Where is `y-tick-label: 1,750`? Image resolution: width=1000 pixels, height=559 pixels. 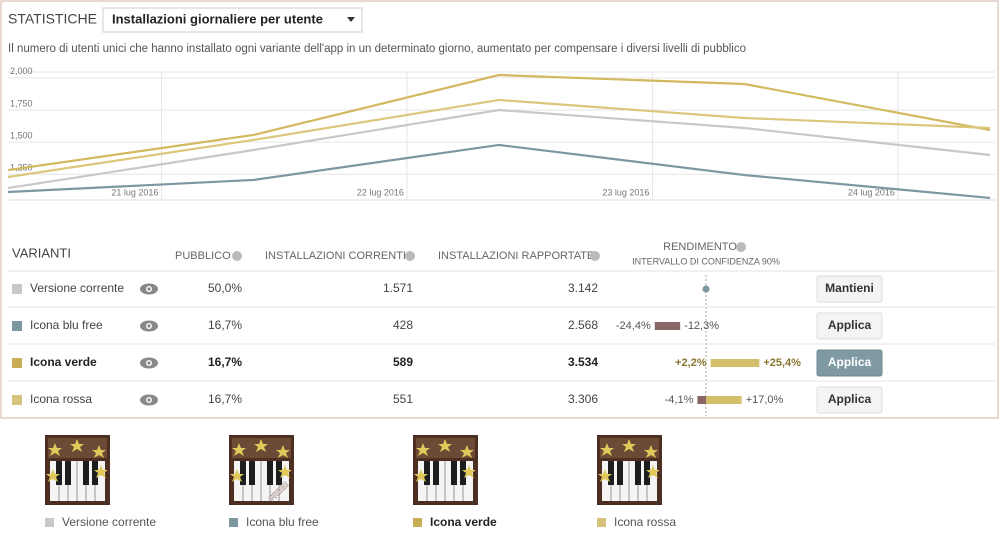 y-tick-label: 1,750 is located at coordinates (21, 103).